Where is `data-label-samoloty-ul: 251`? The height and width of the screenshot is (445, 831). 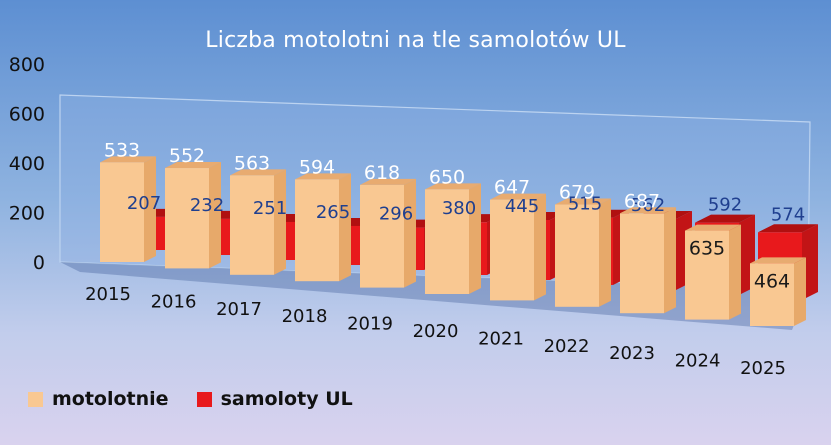
data-label-samoloty-ul: 251 is located at coordinates (270, 208).